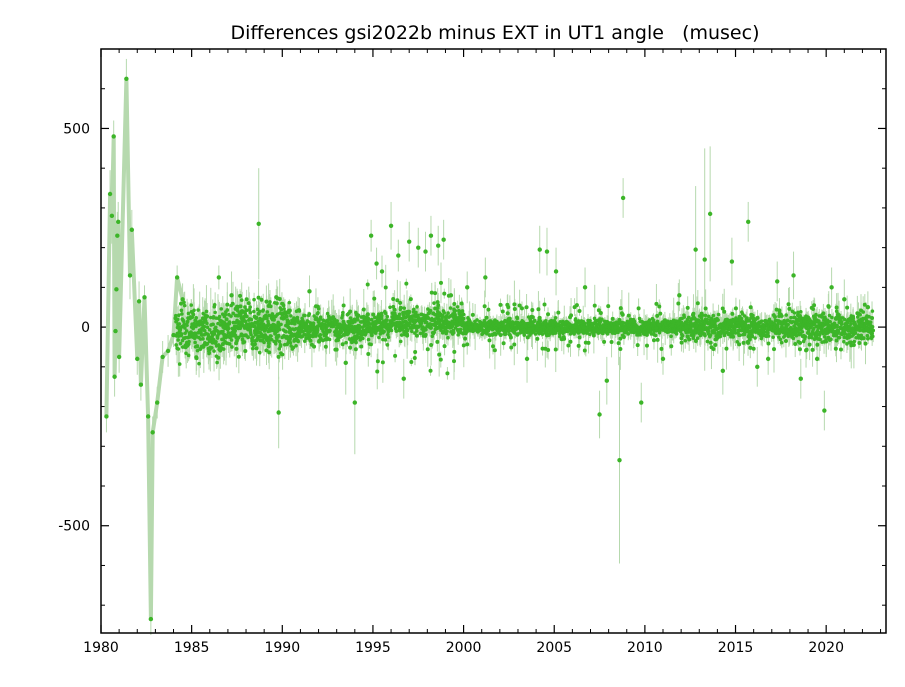 The height and width of the screenshot is (687, 905). Describe the element at coordinates (192, 648) in the screenshot. I see `x-tick-label: 1985` at that location.